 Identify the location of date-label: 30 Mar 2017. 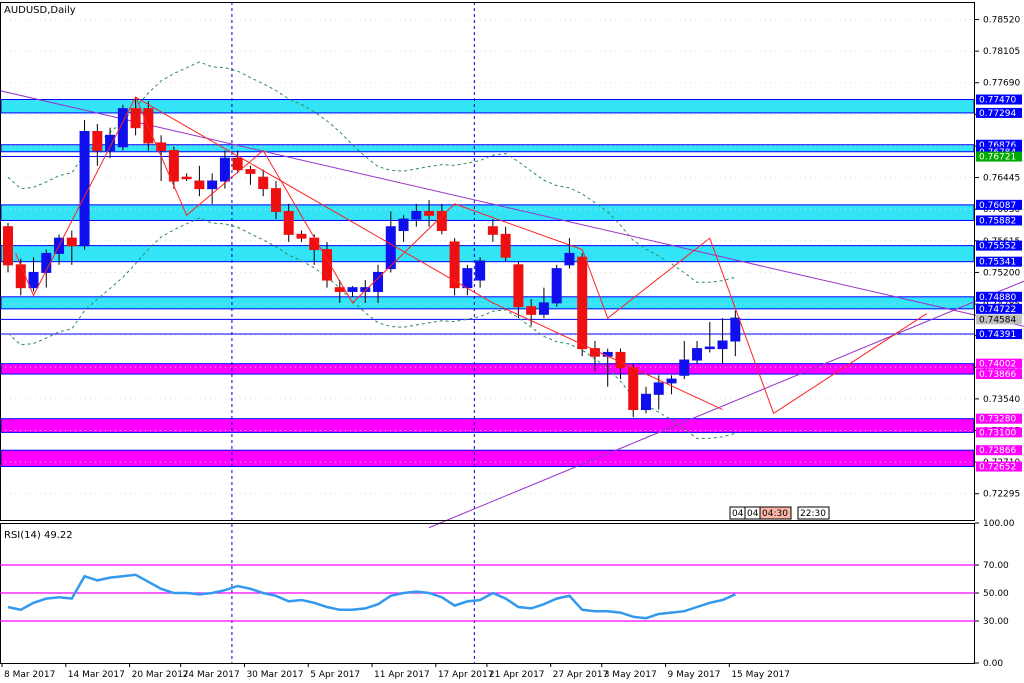
(274, 675).